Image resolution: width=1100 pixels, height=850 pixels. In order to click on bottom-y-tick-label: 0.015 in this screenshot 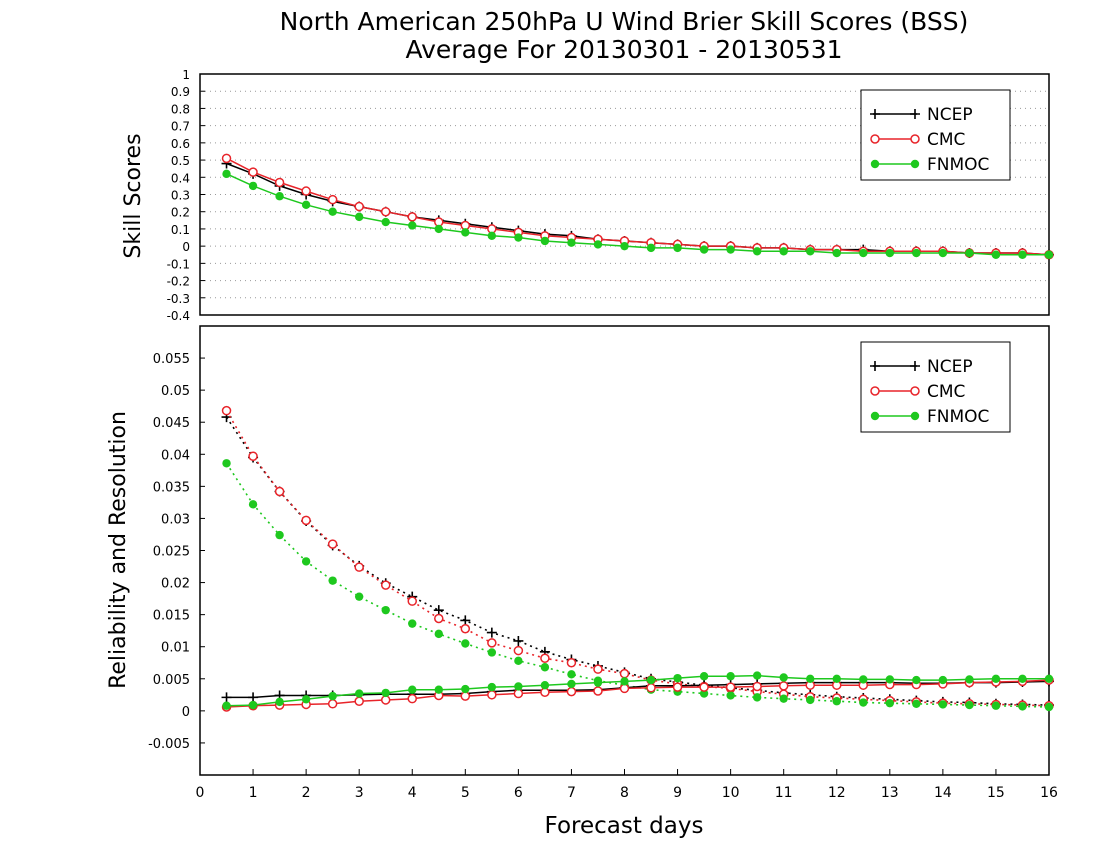, I will do `click(171, 616)`.